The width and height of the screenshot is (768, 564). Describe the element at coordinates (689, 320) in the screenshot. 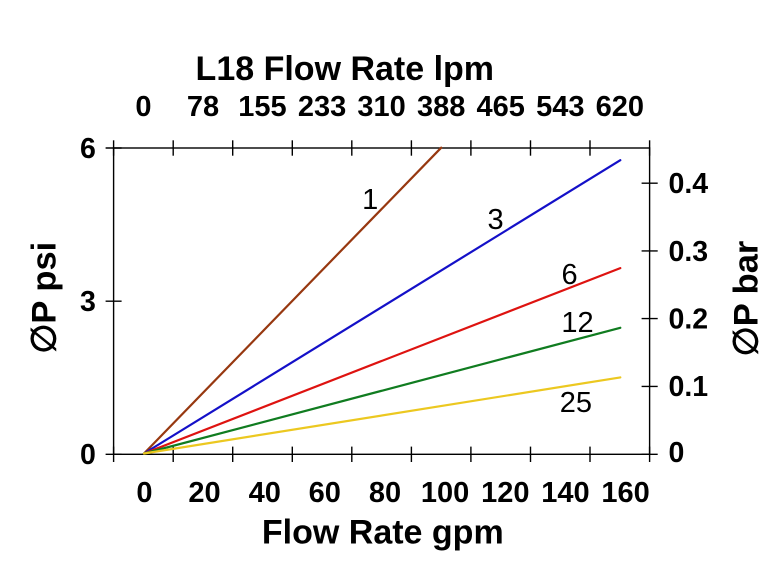

I see `svg-text: 0.2` at that location.